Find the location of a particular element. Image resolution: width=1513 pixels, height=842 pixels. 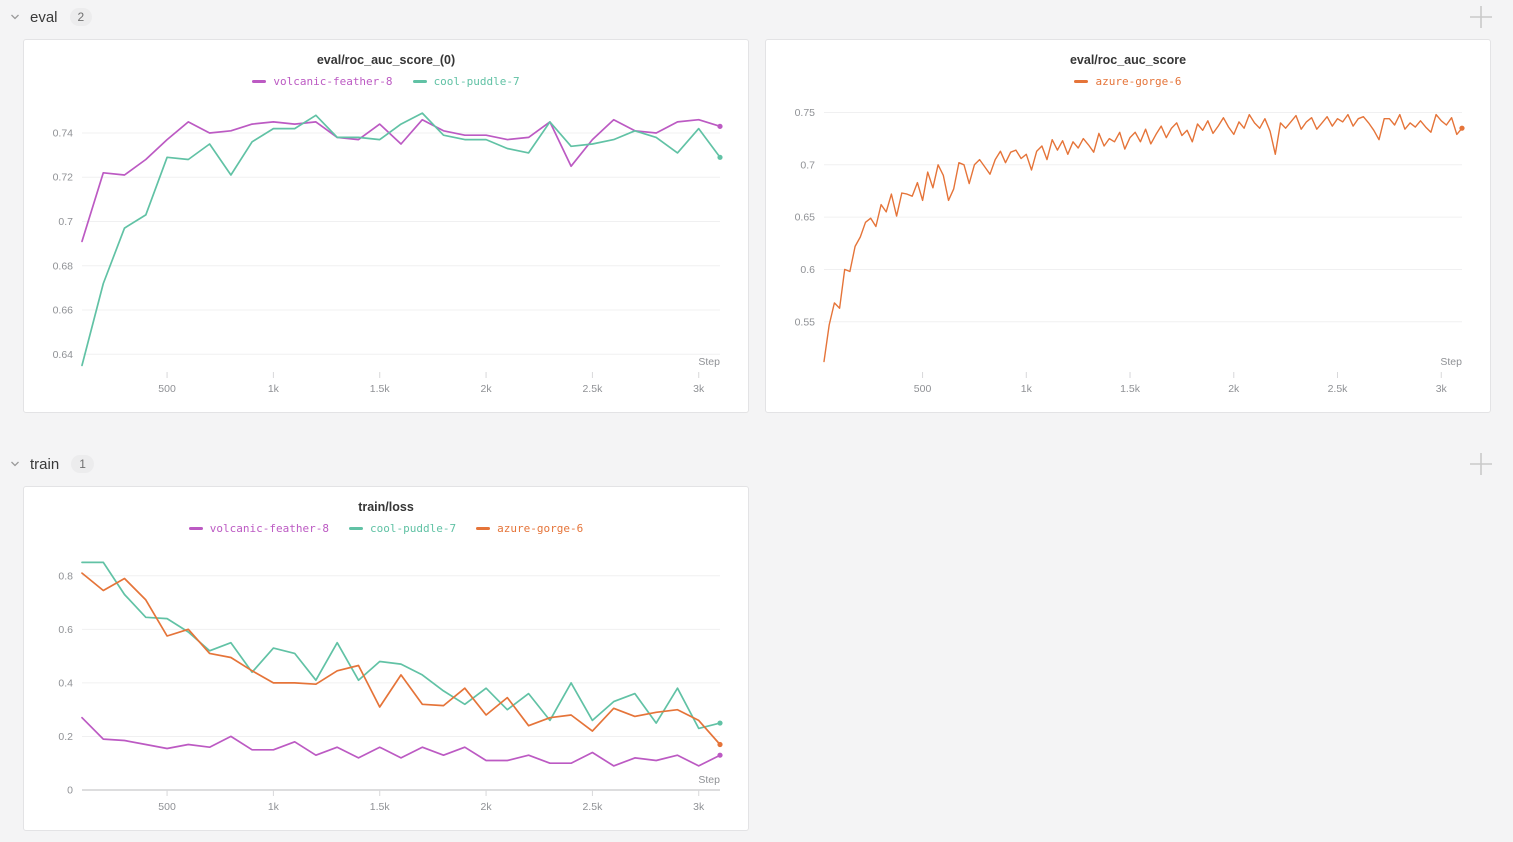

y-tick-label: 0.2 is located at coordinates (65, 737).